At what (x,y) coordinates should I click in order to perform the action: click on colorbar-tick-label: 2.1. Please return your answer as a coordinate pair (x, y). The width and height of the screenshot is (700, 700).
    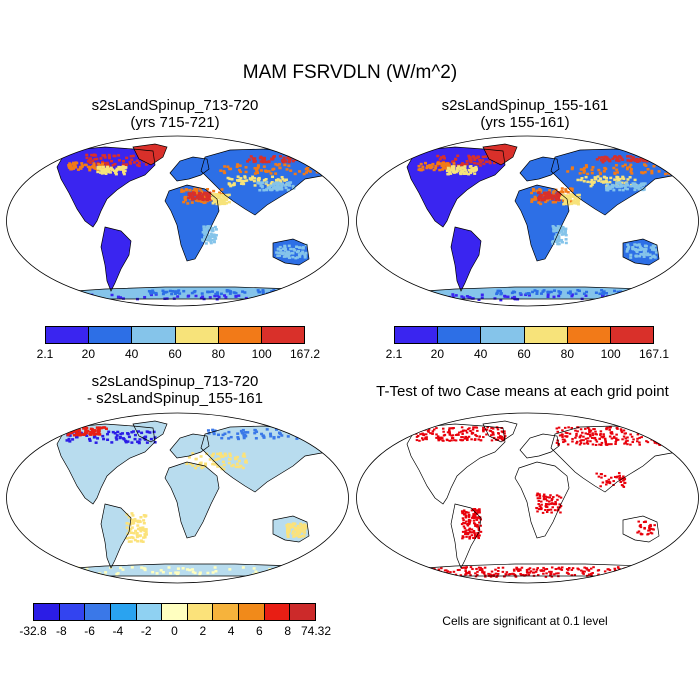
    Looking at the image, I should click on (394, 354).